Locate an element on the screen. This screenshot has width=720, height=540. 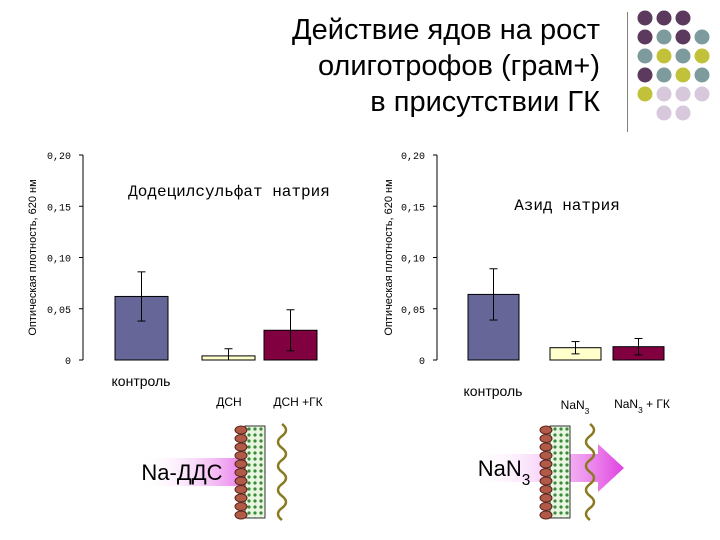
title-line-1: Действие ядов на рост is located at coordinates (446, 30).